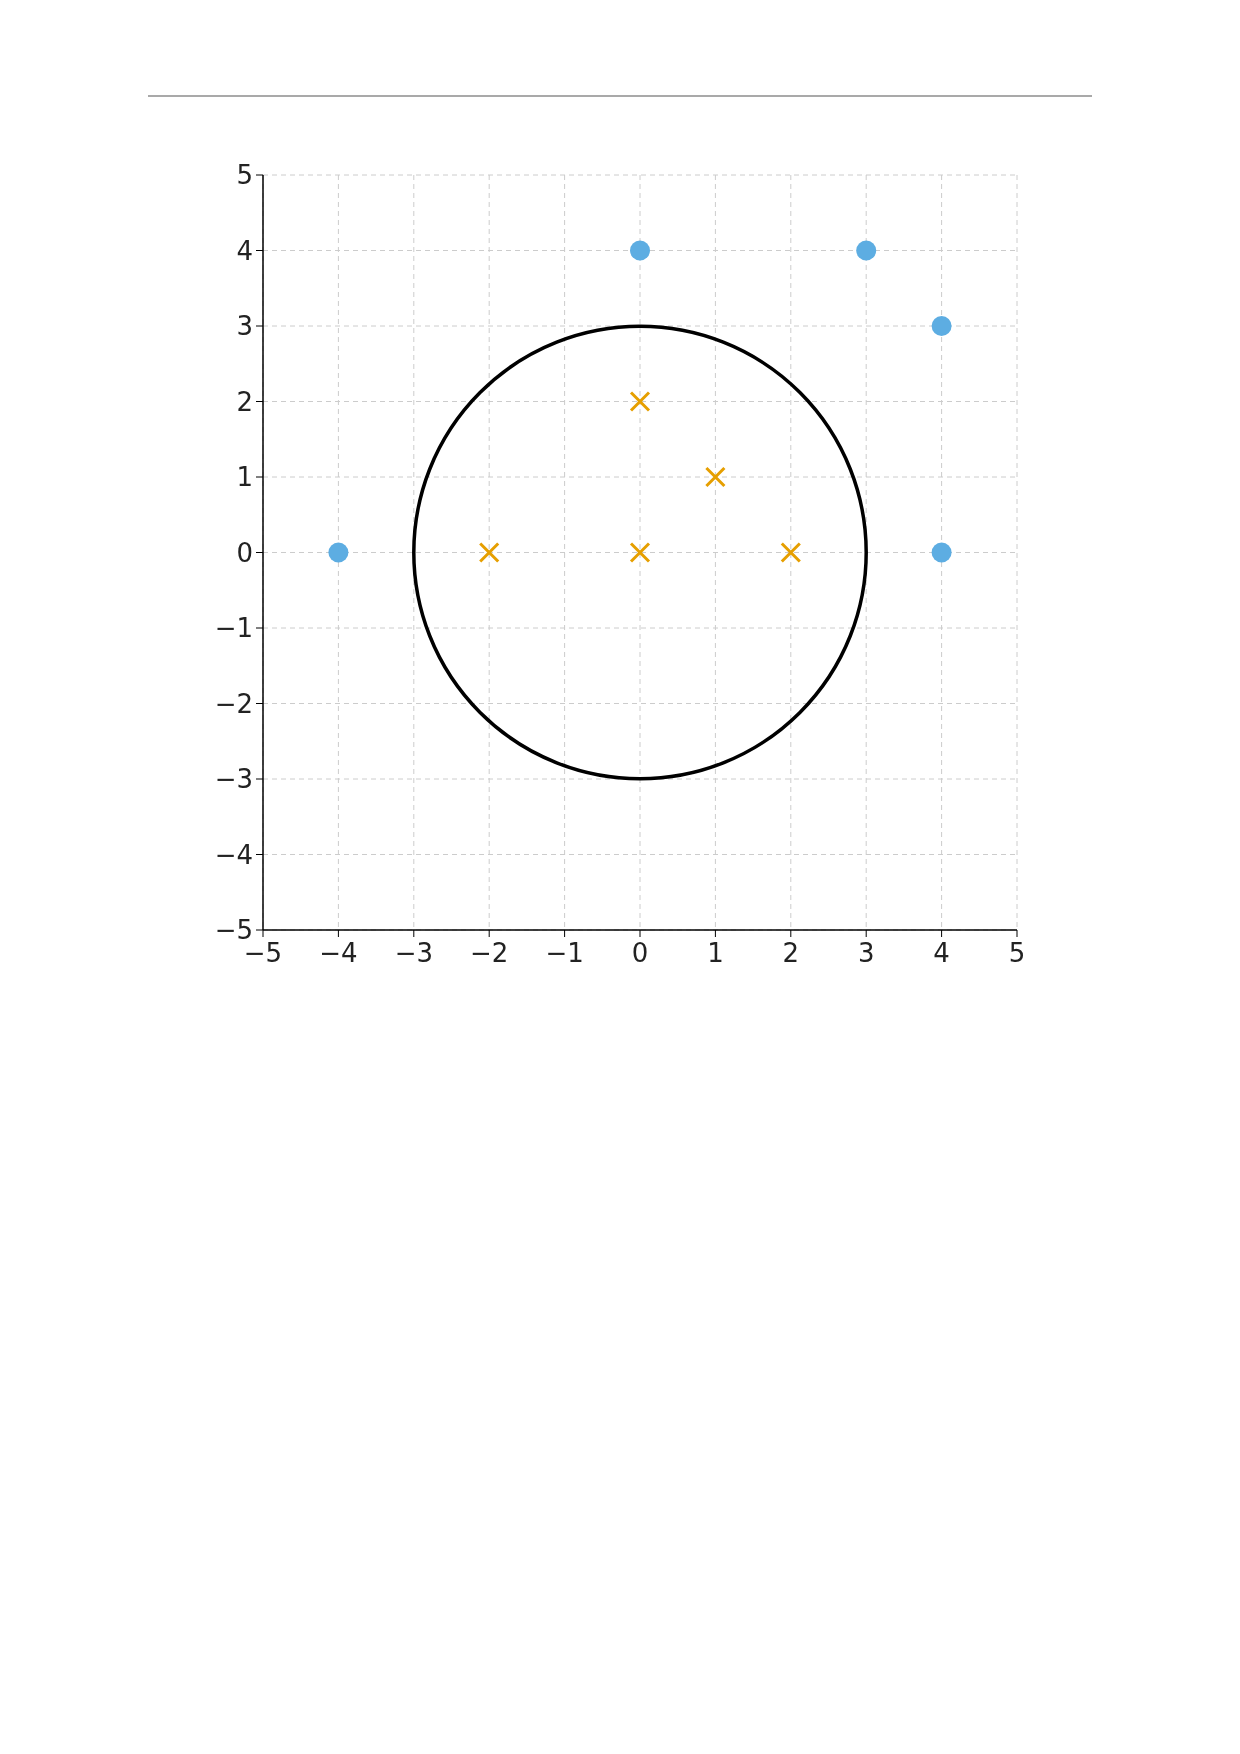 The height and width of the screenshot is (1754, 1240). Describe the element at coordinates (564, 953) in the screenshot. I see `x-tick-label: −1` at that location.